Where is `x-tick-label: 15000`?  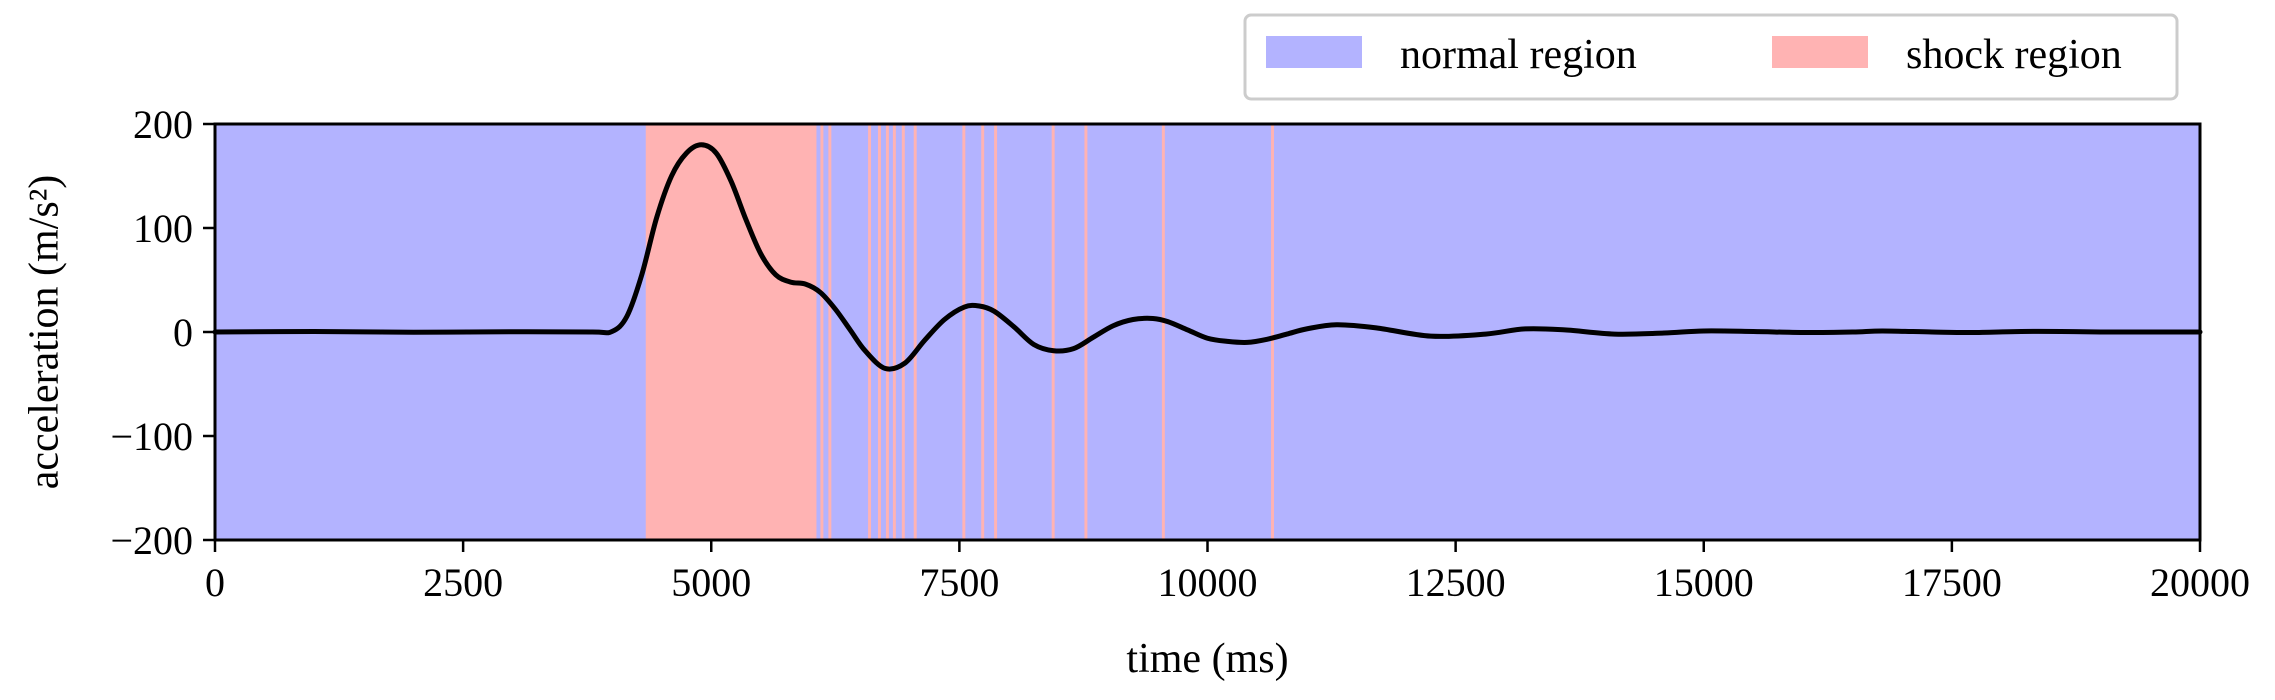 x-tick-label: 15000 is located at coordinates (1704, 582).